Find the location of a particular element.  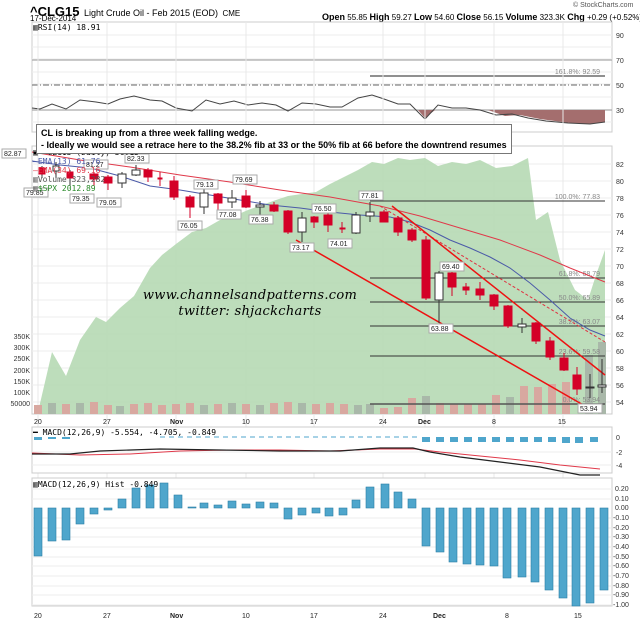

svg-text: 77.08 is located at coordinates (228, 215).